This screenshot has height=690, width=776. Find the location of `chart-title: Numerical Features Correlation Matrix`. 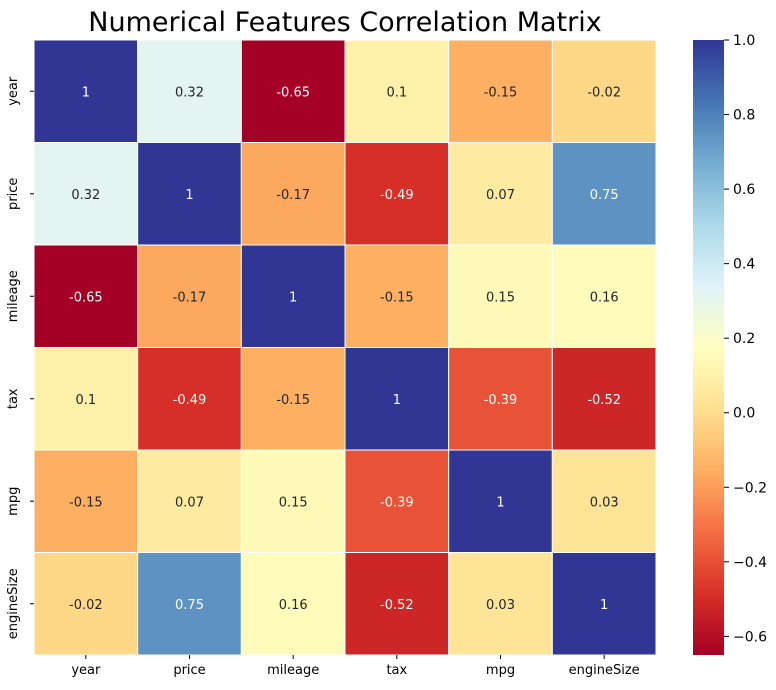

chart-title: Numerical Features Correlation Matrix is located at coordinates (344, 22).